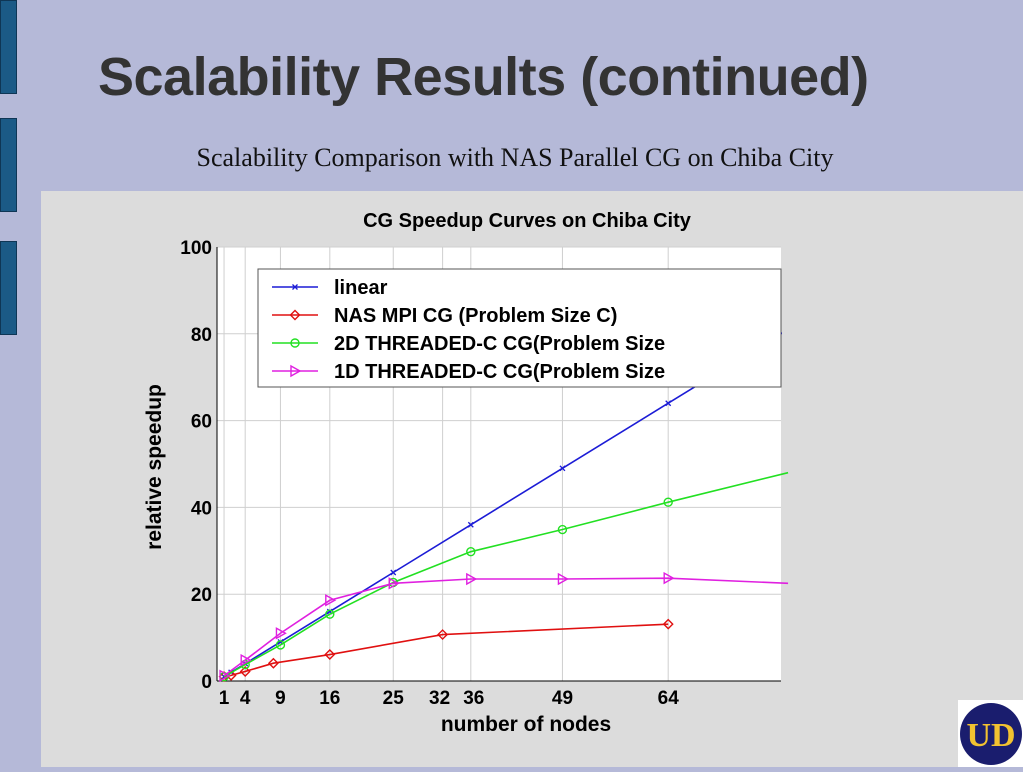 The width and height of the screenshot is (1023, 772). I want to click on y-tick-label: 100, so click(196, 248).